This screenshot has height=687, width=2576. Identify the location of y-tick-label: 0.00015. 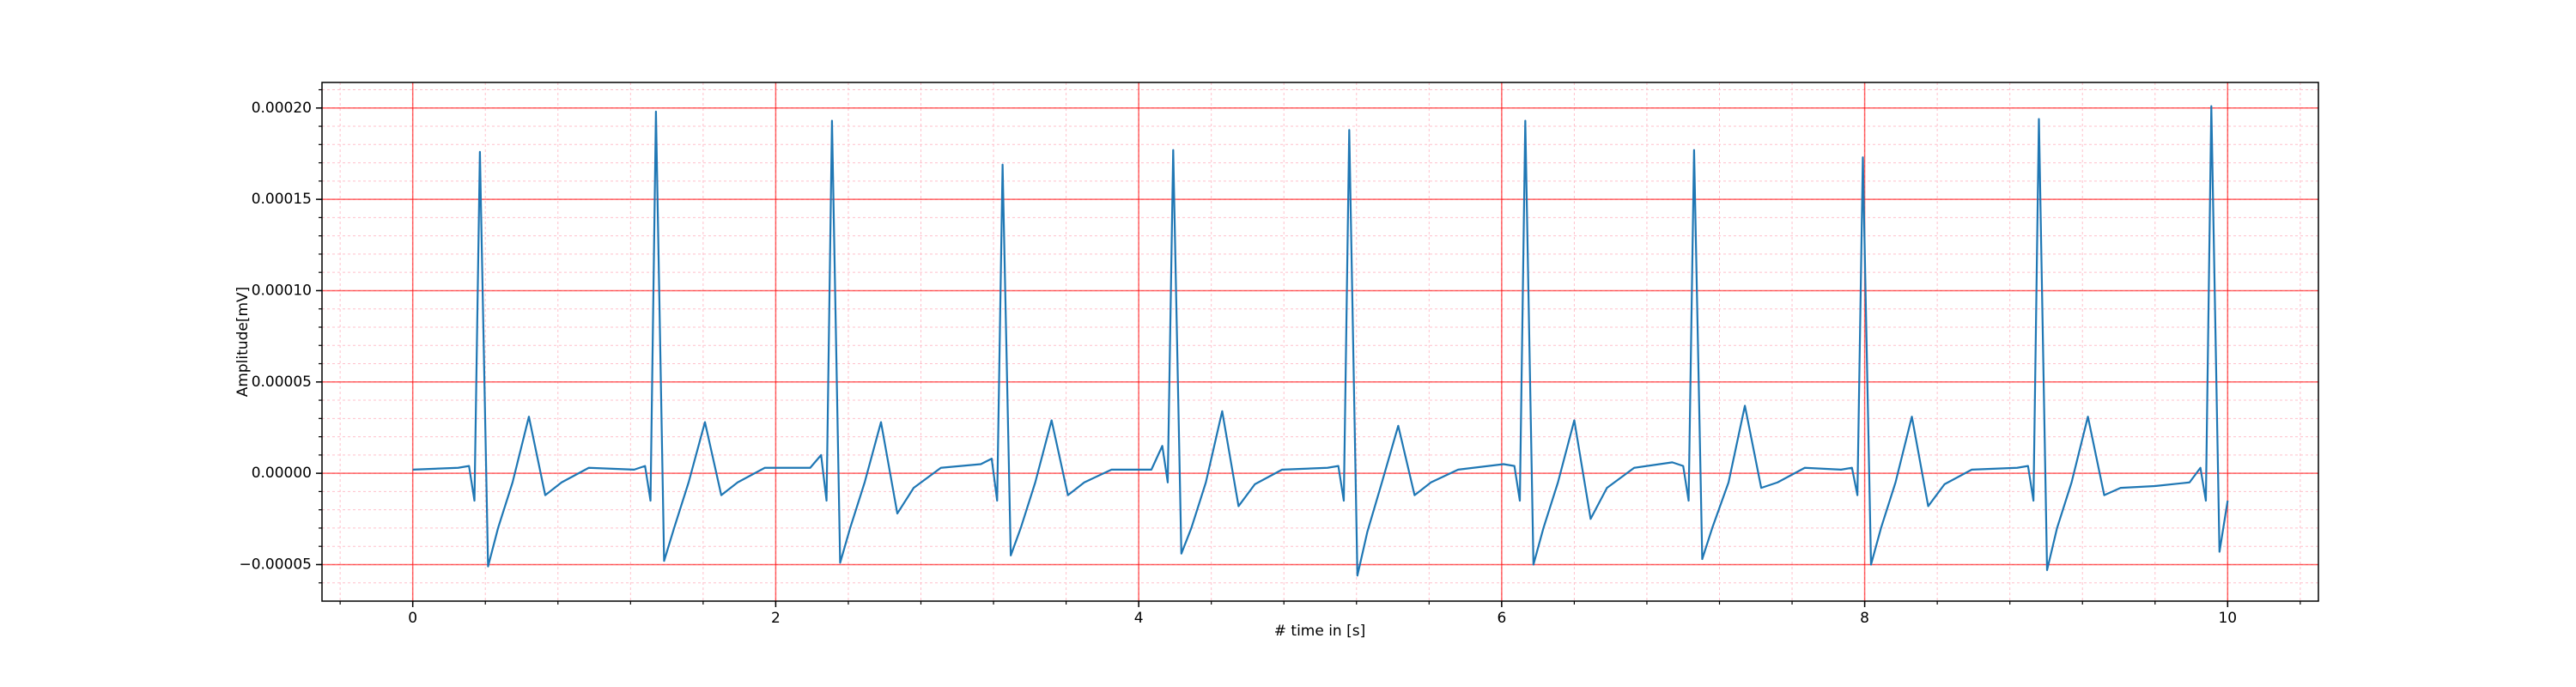
(282, 199).